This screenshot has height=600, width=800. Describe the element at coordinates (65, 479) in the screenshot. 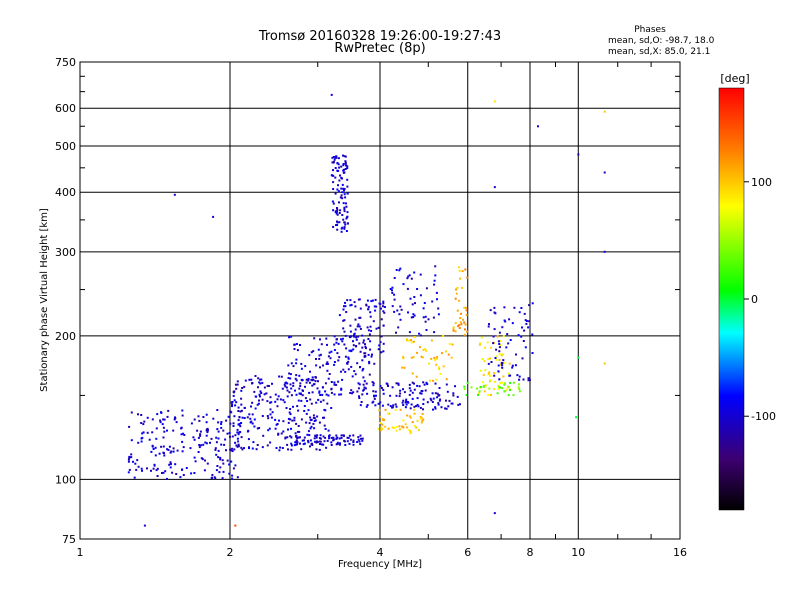

I see `y-tick-label: 100` at that location.